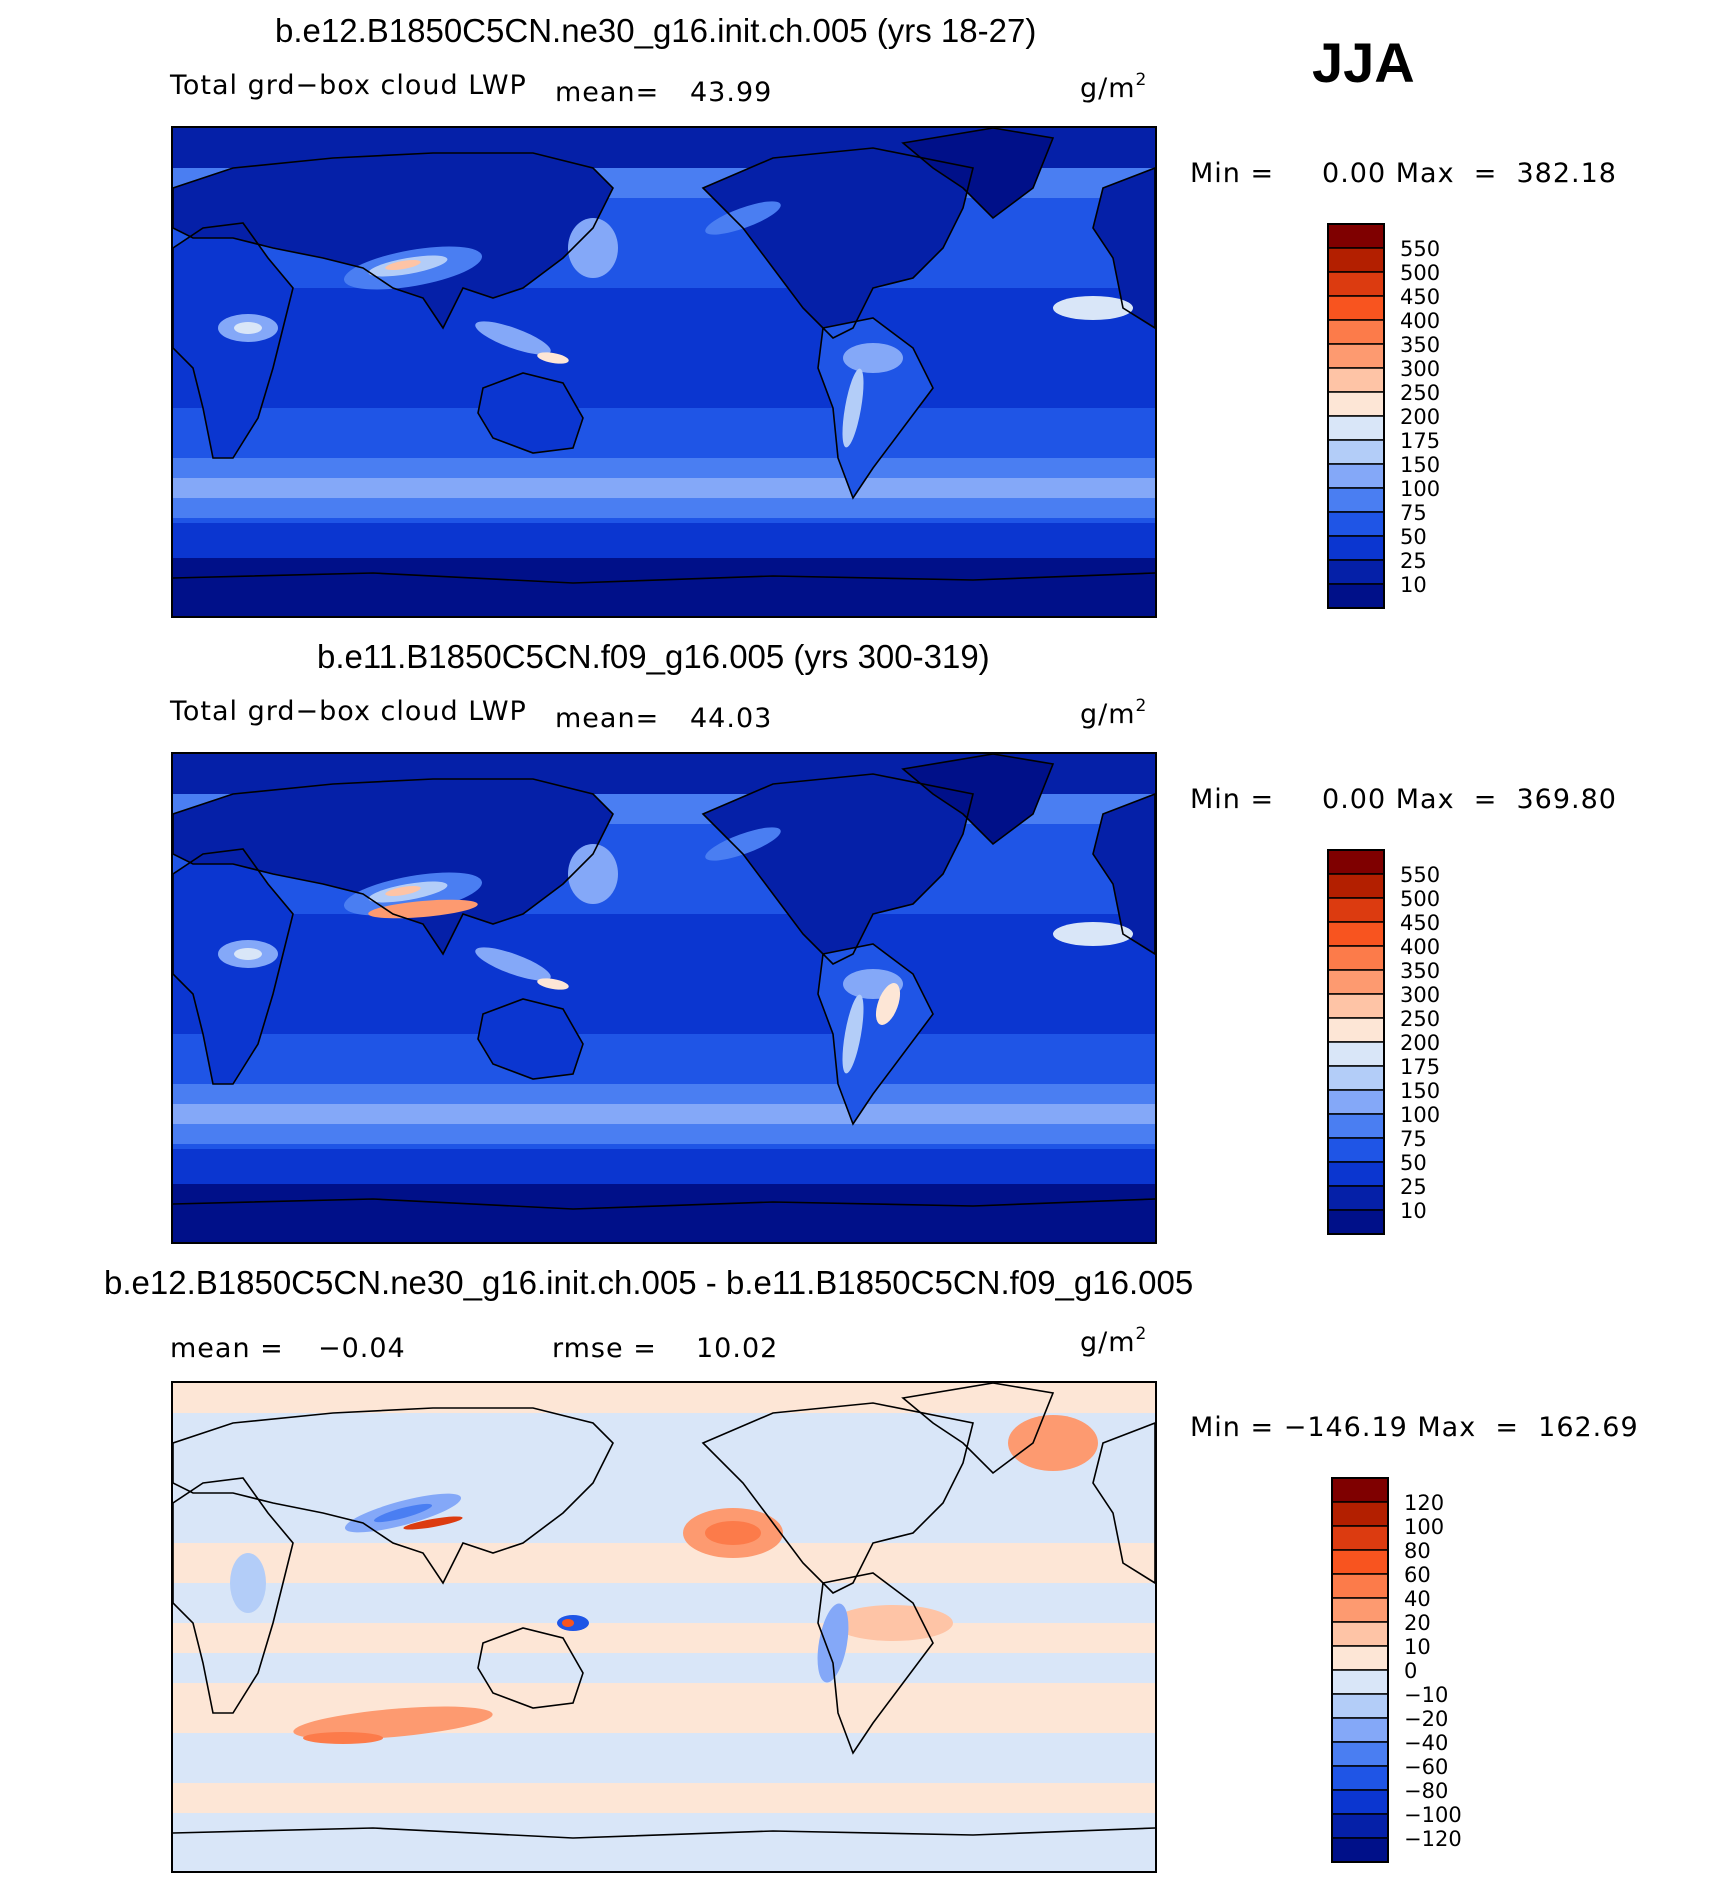 The width and height of the screenshot is (1710, 1881). I want to click on panel-2-units: g/m2, so click(1114, 713).